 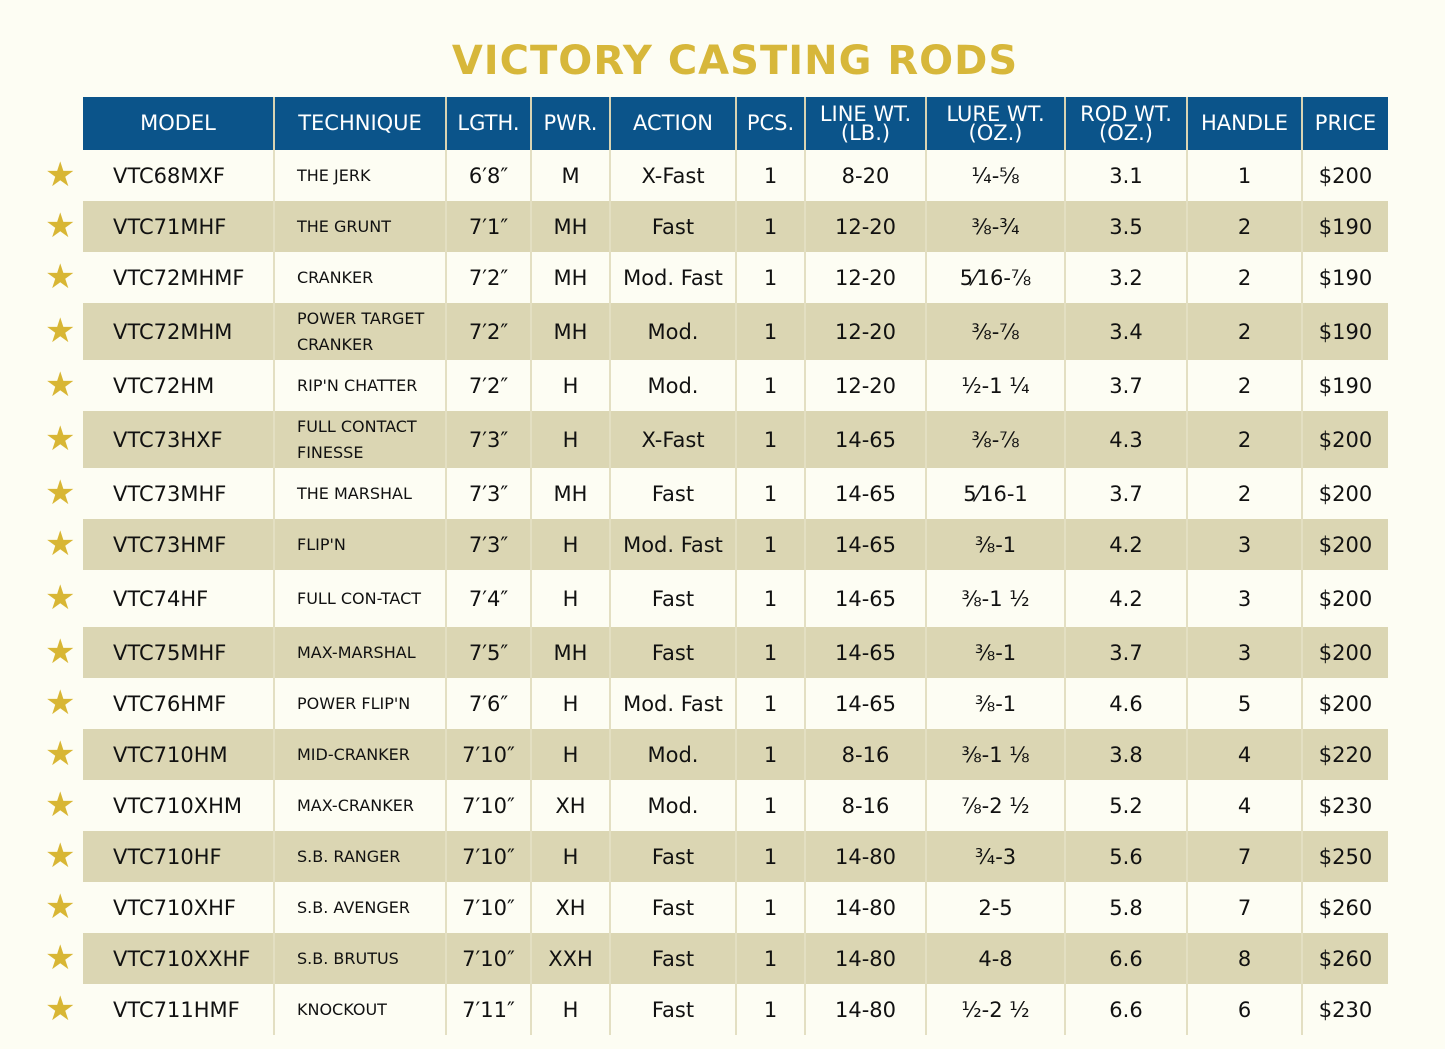 What do you see at coordinates (866, 123) in the screenshot?
I see `column-header: LINE WT. (LB.)` at bounding box center [866, 123].